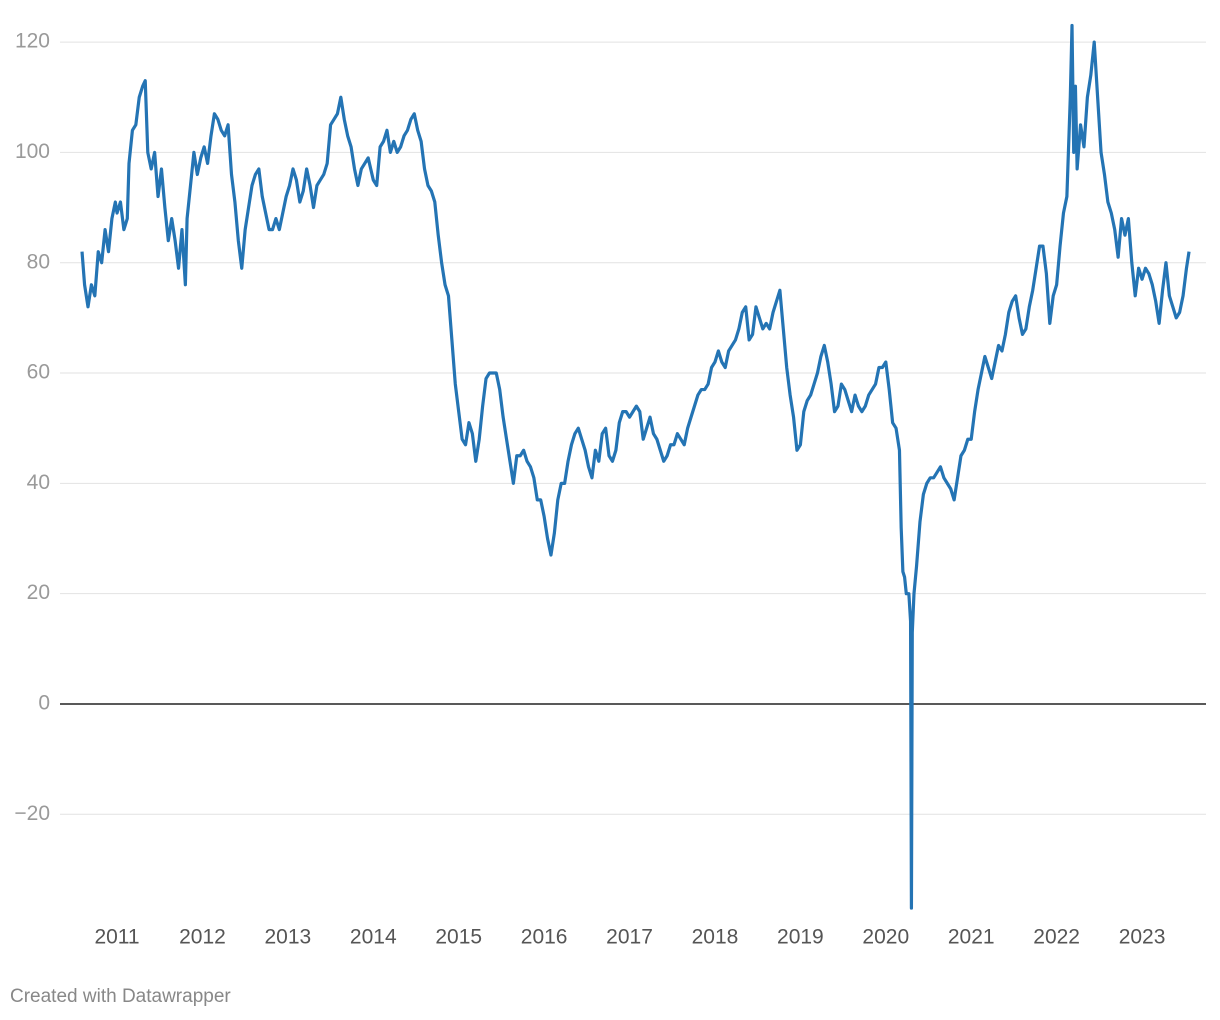 The width and height of the screenshot is (1220, 1020). I want to click on x-tick-label: 2017, so click(629, 937).